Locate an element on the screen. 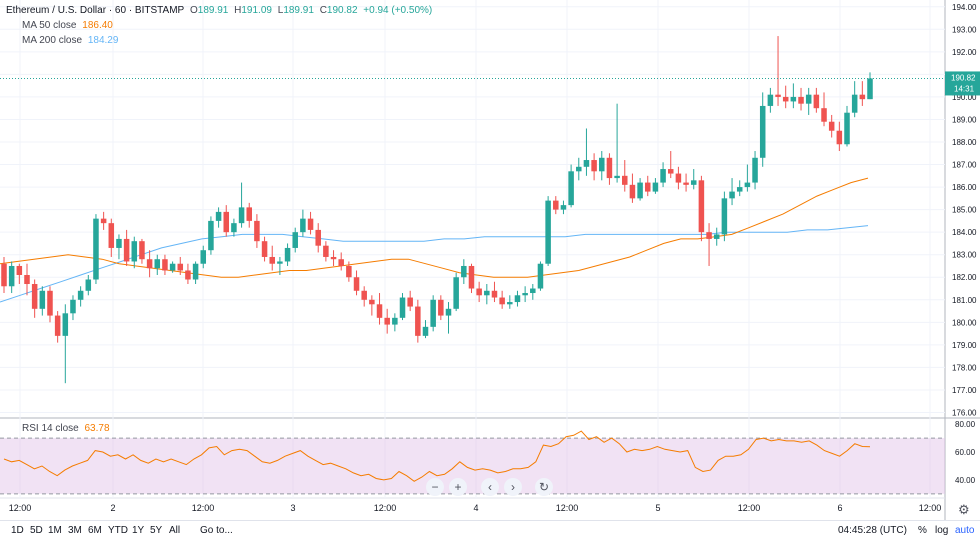 This screenshot has width=980, height=540. range-1m-button: 1M is located at coordinates (55, 530).